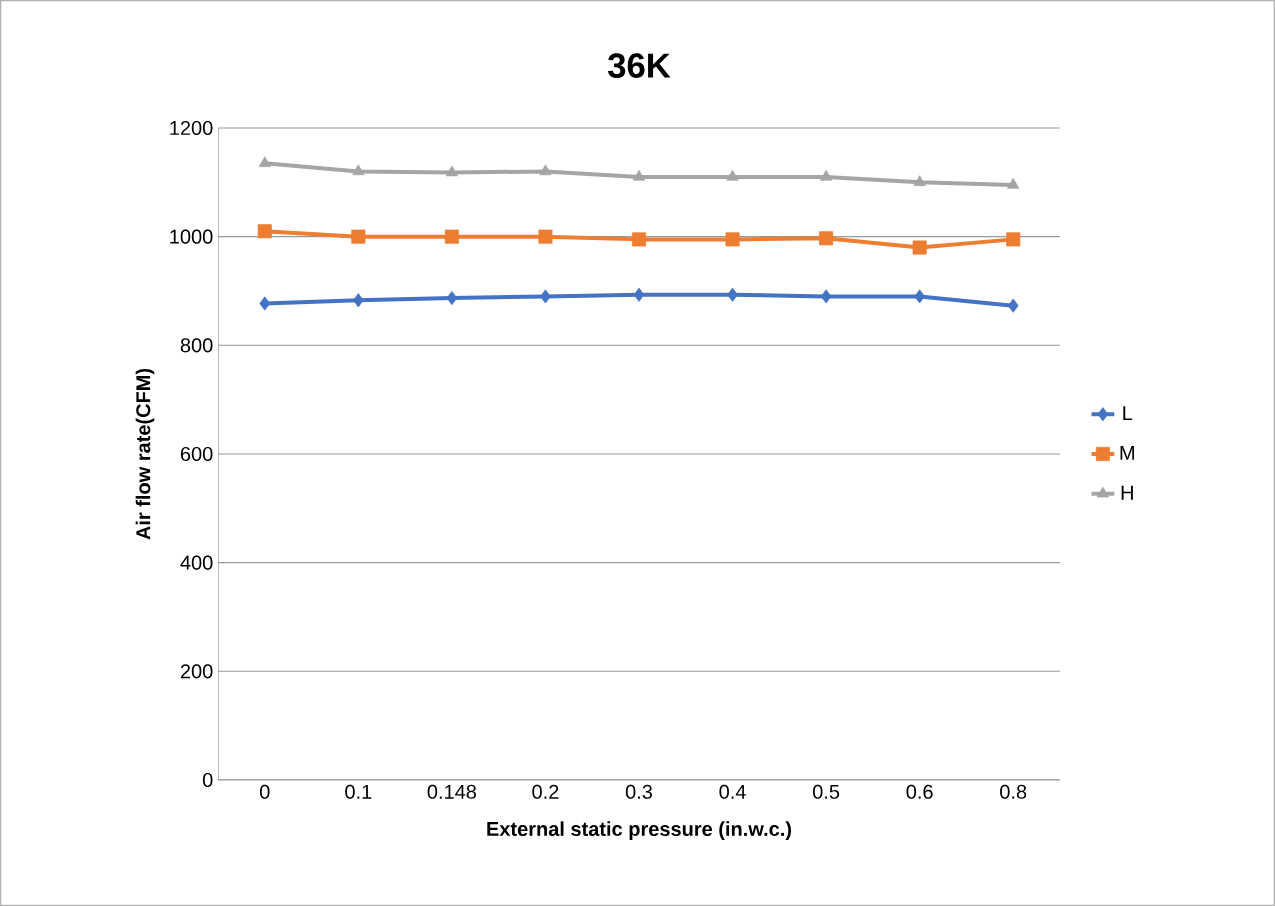 The height and width of the screenshot is (906, 1275). I want to click on x-tick-label: 0.6, so click(919, 791).